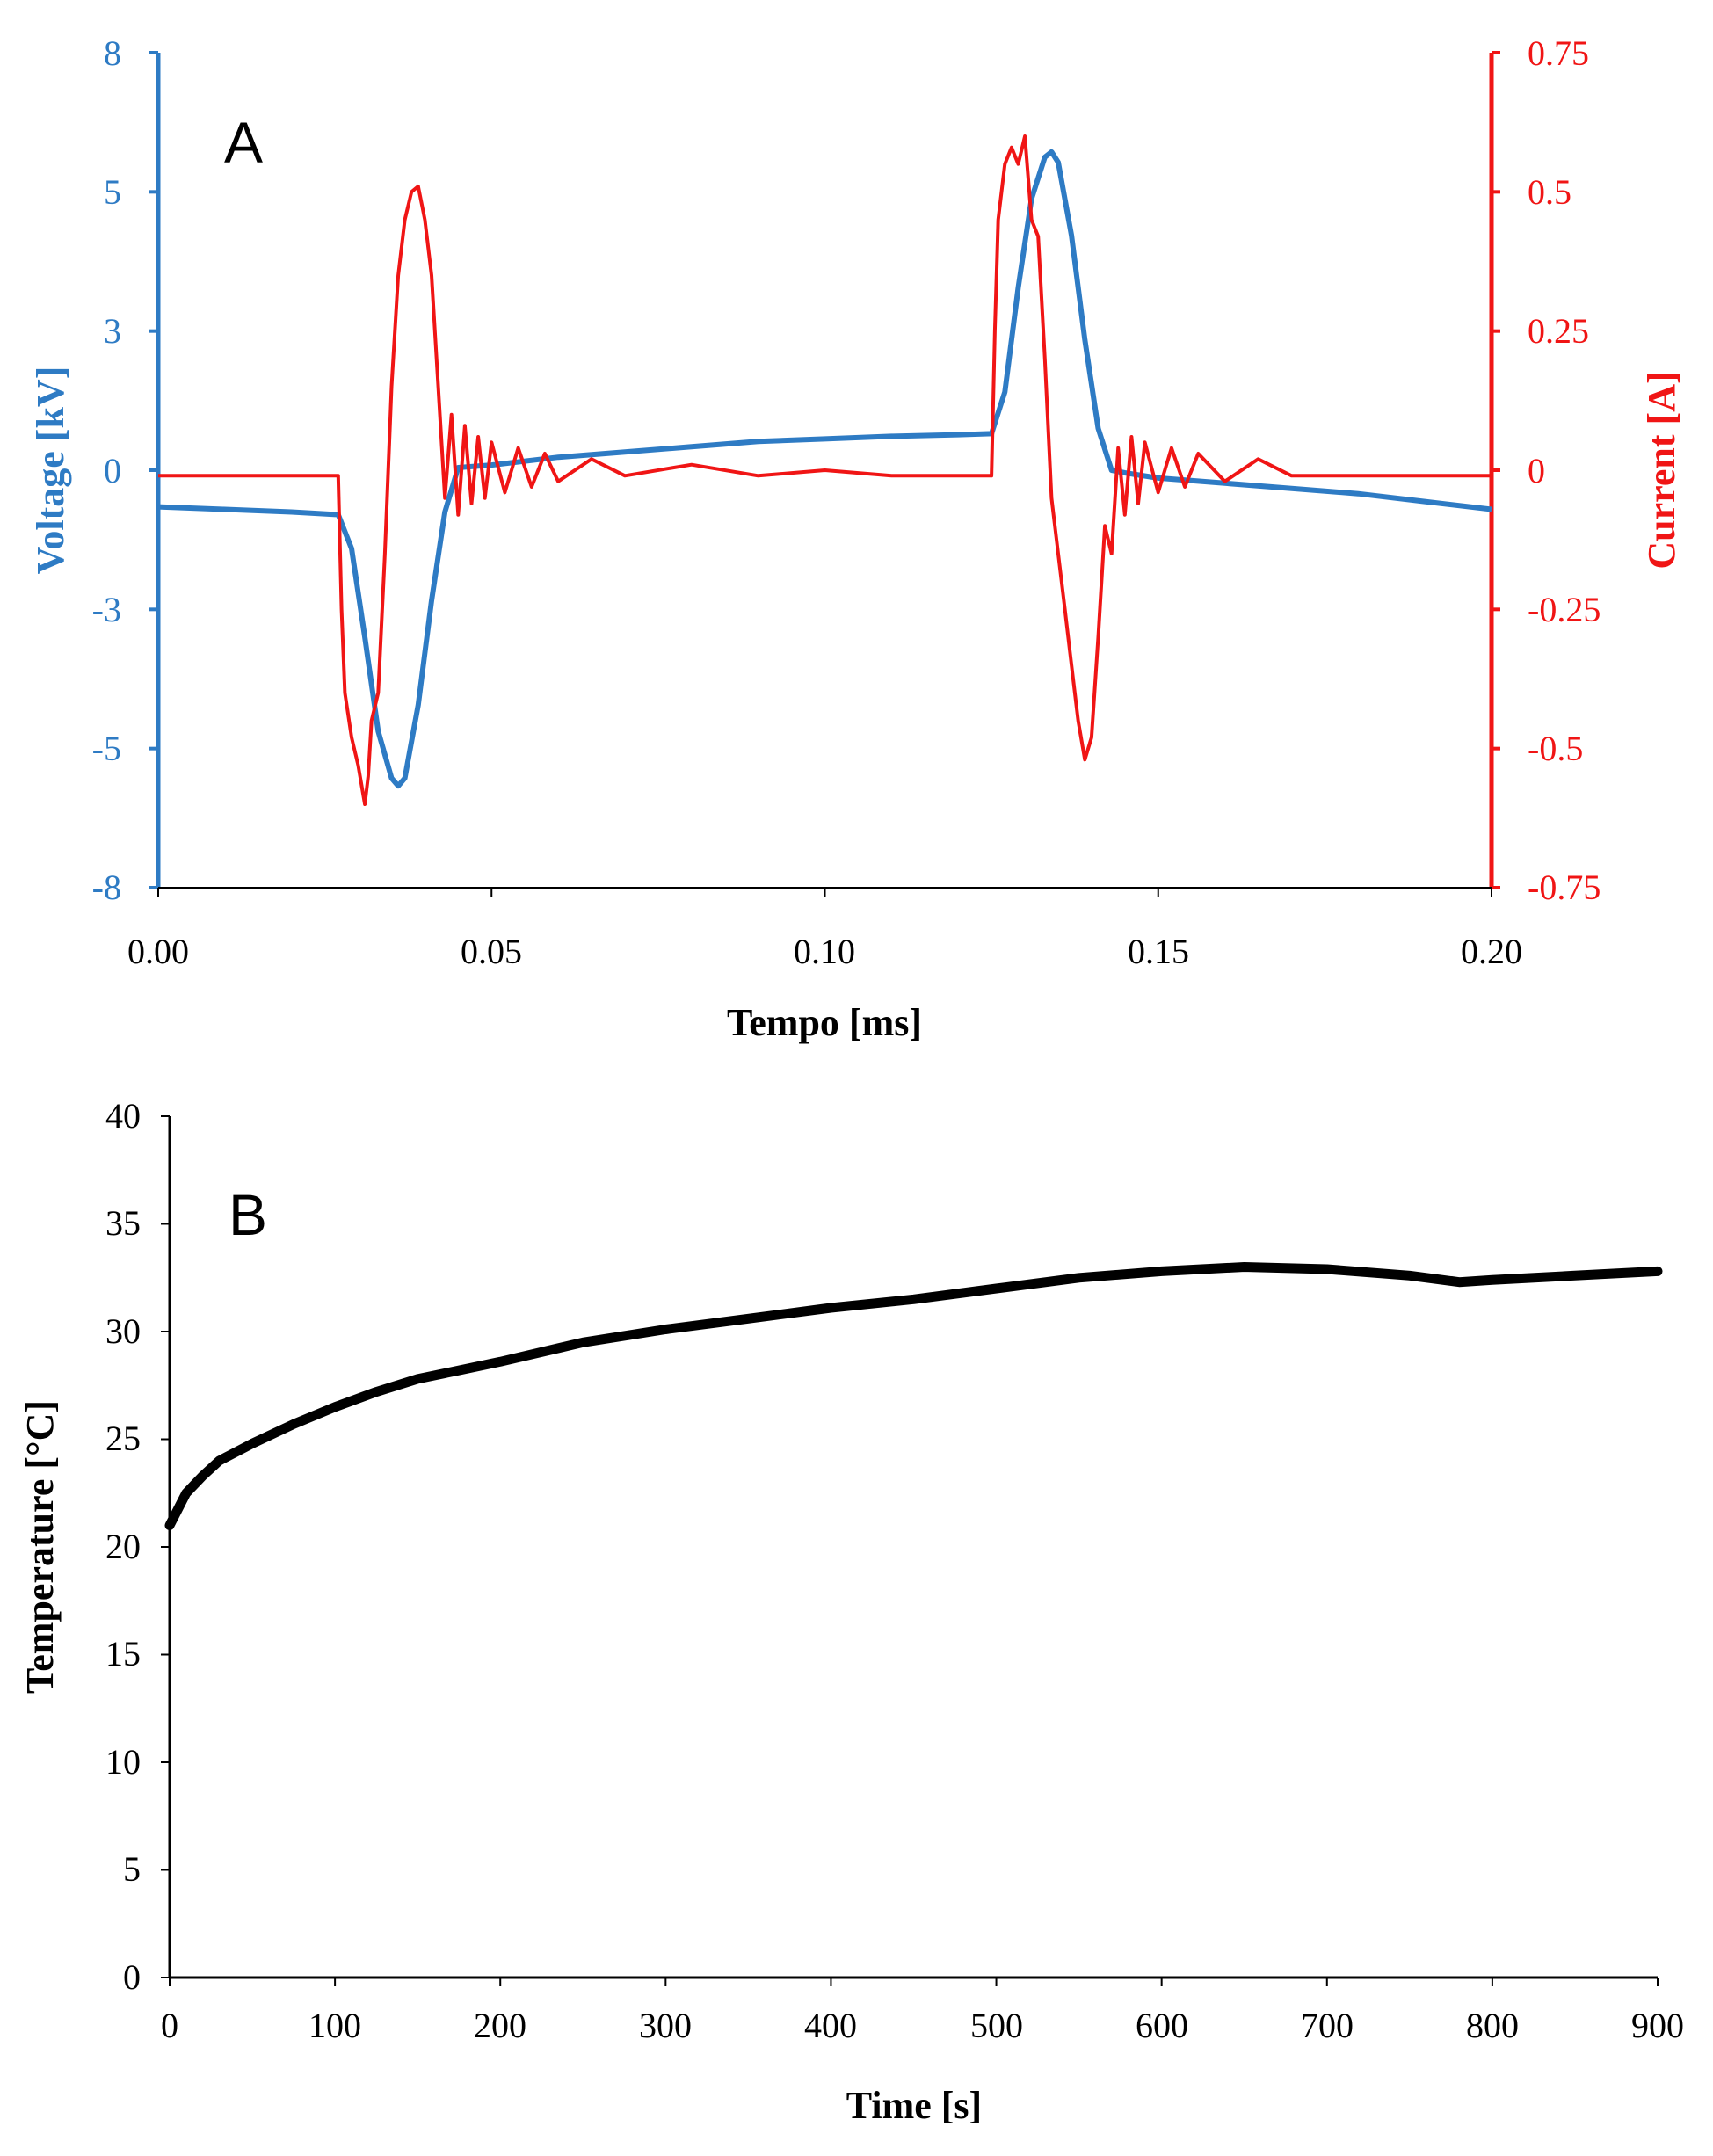 This screenshot has width=1713, height=2156. I want to click on y-right-tick-label: 0.5, so click(1549, 192).